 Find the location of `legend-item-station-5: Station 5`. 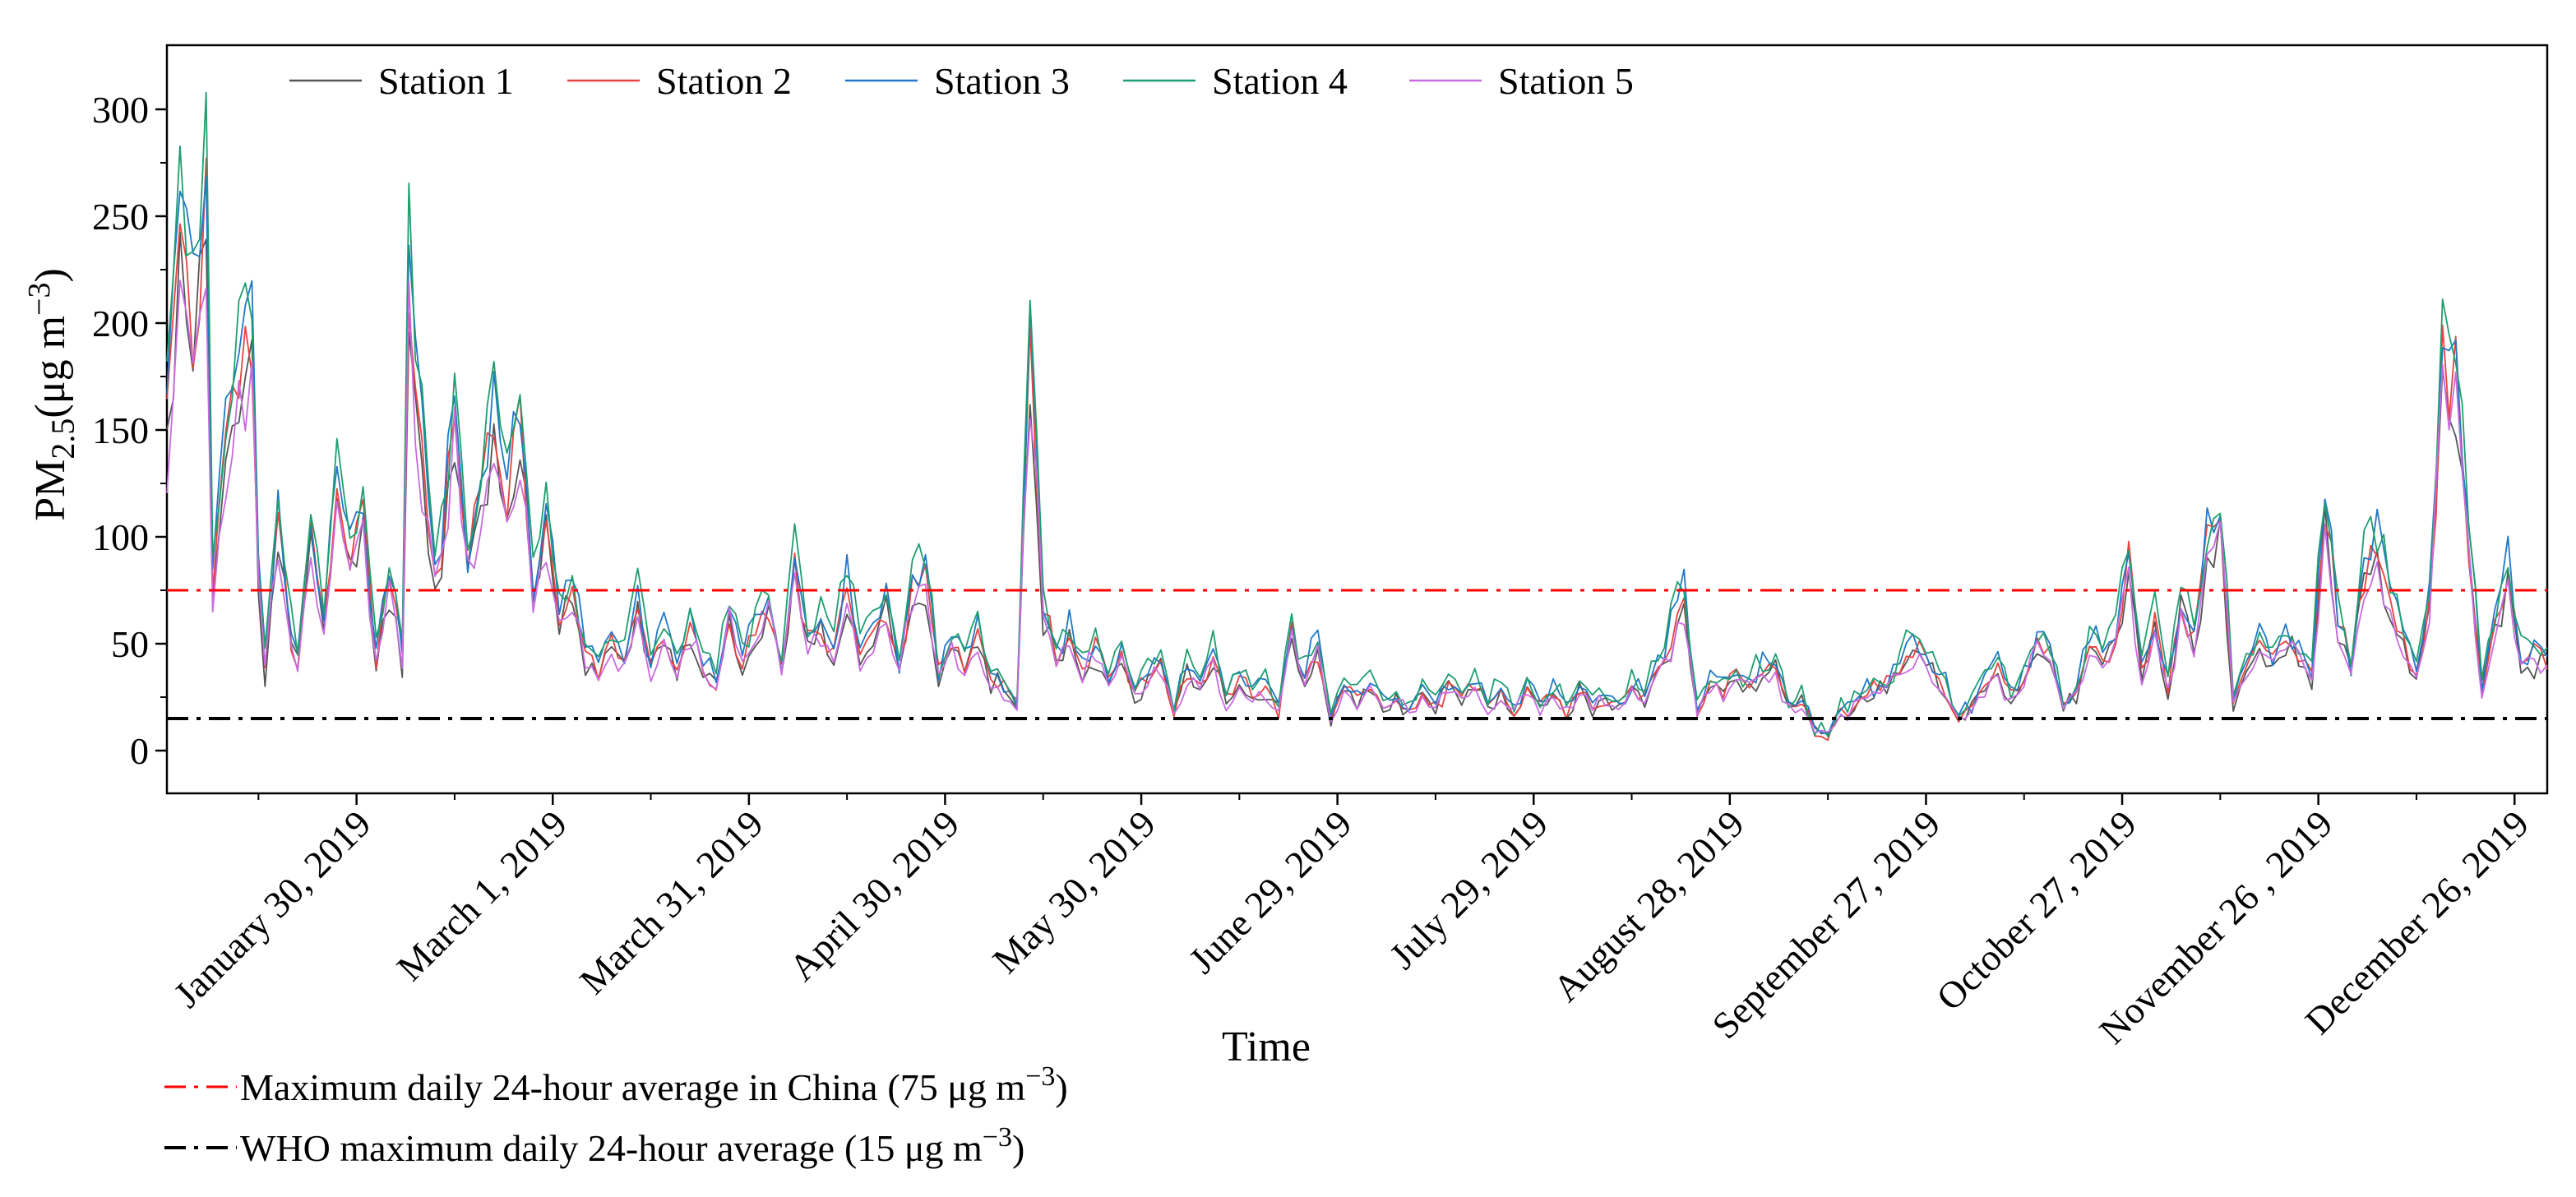

legend-item-station-5: Station 5 is located at coordinates (1521, 81).